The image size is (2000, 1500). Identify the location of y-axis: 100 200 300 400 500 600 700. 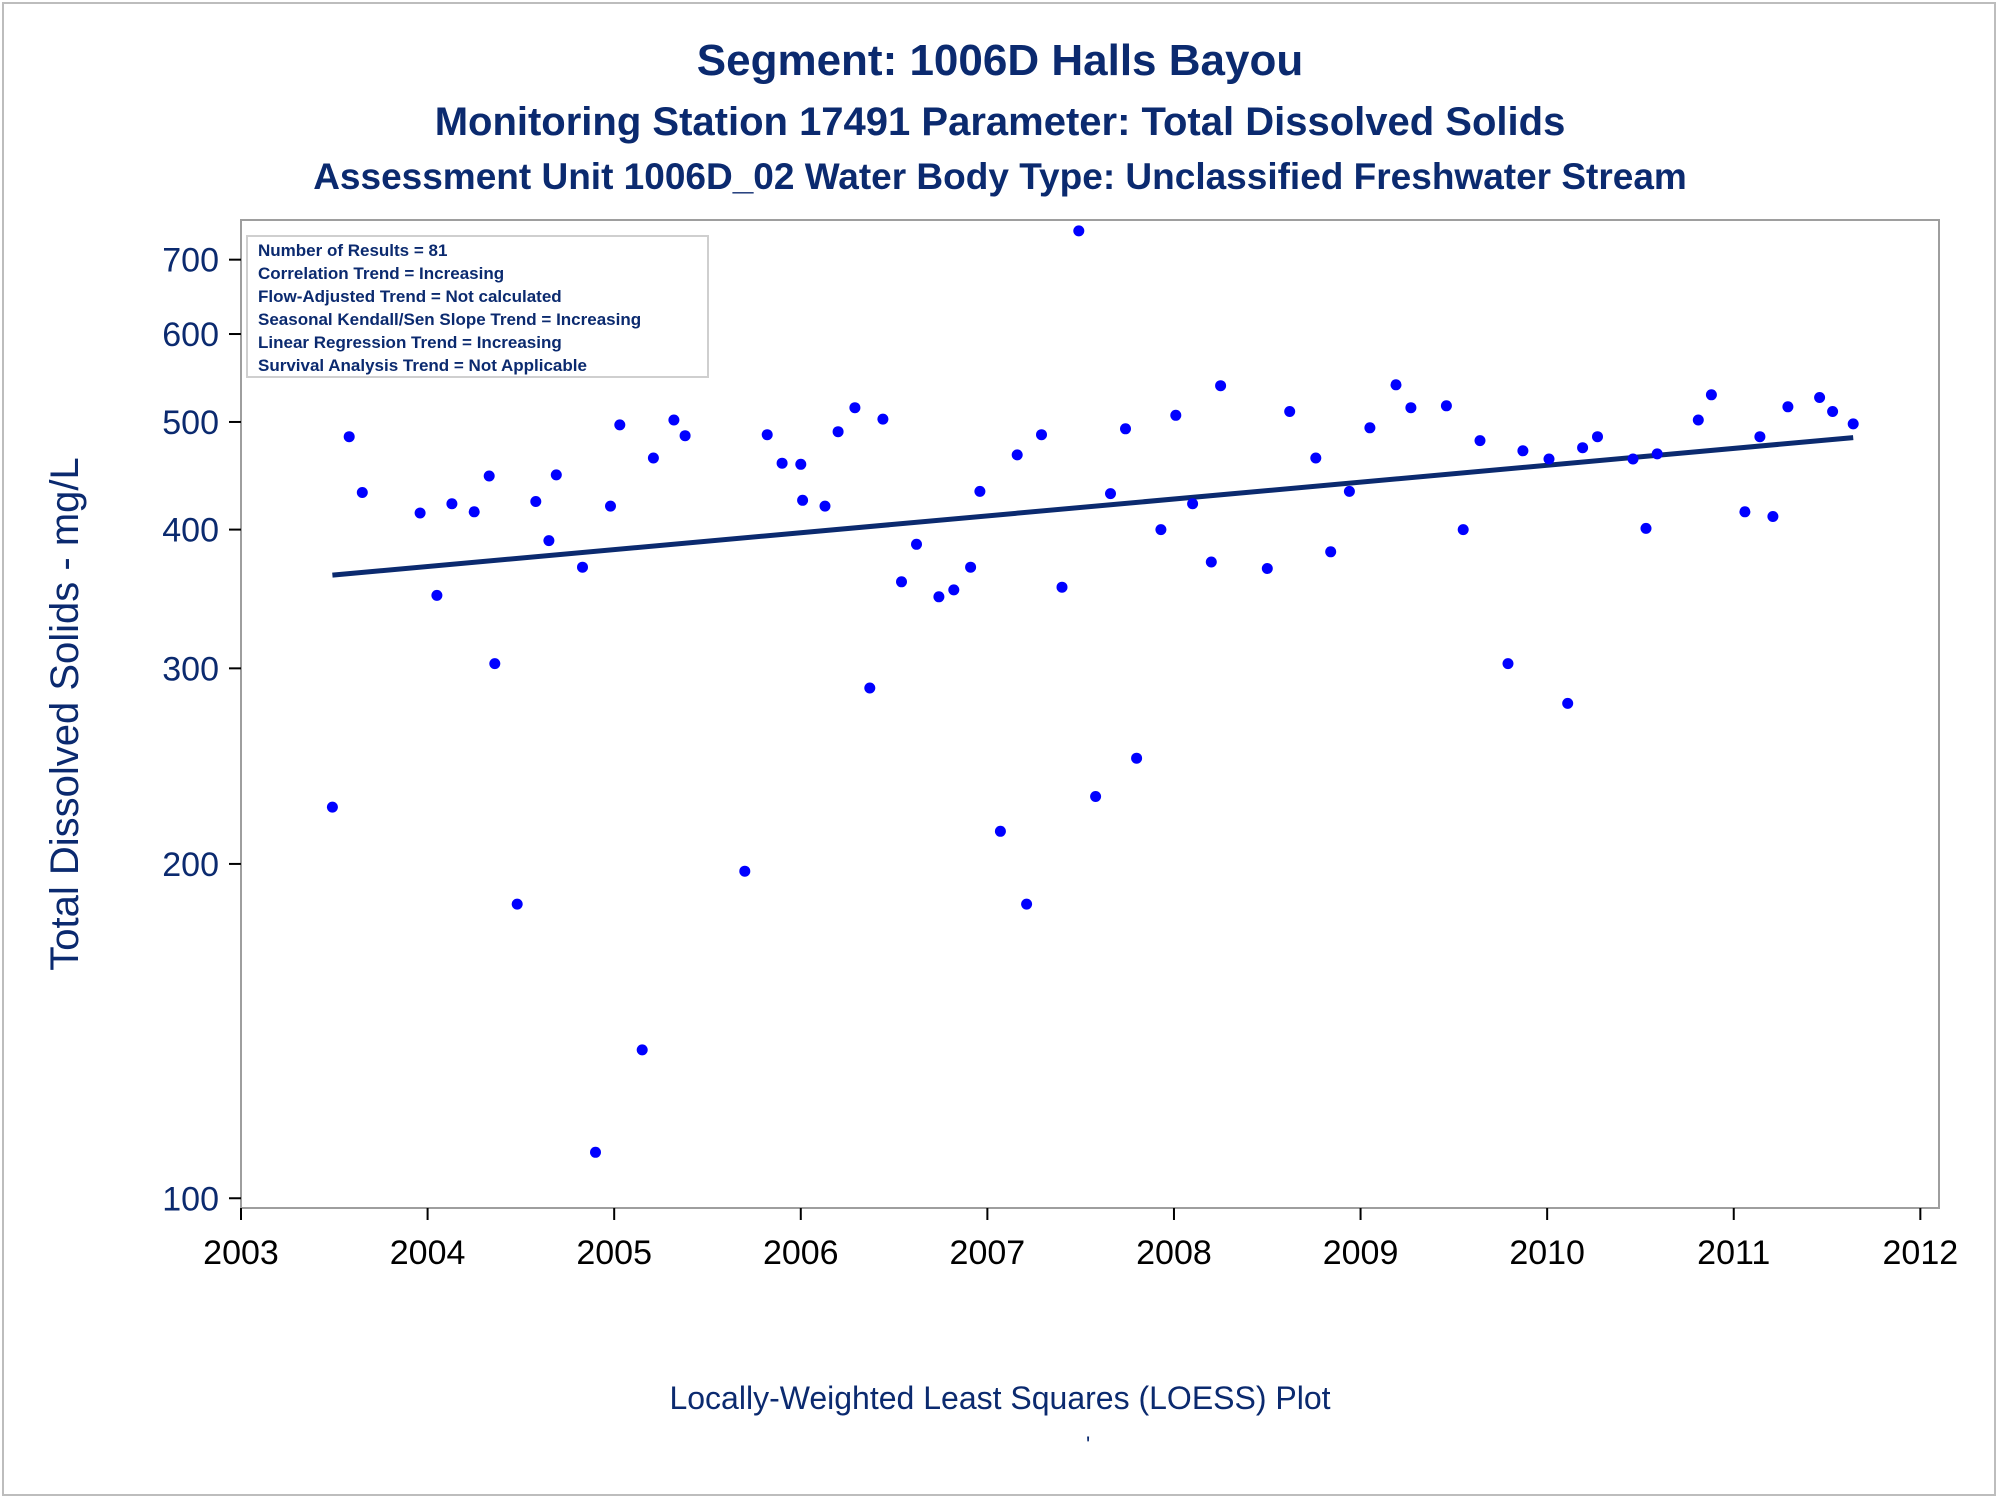
(201, 730).